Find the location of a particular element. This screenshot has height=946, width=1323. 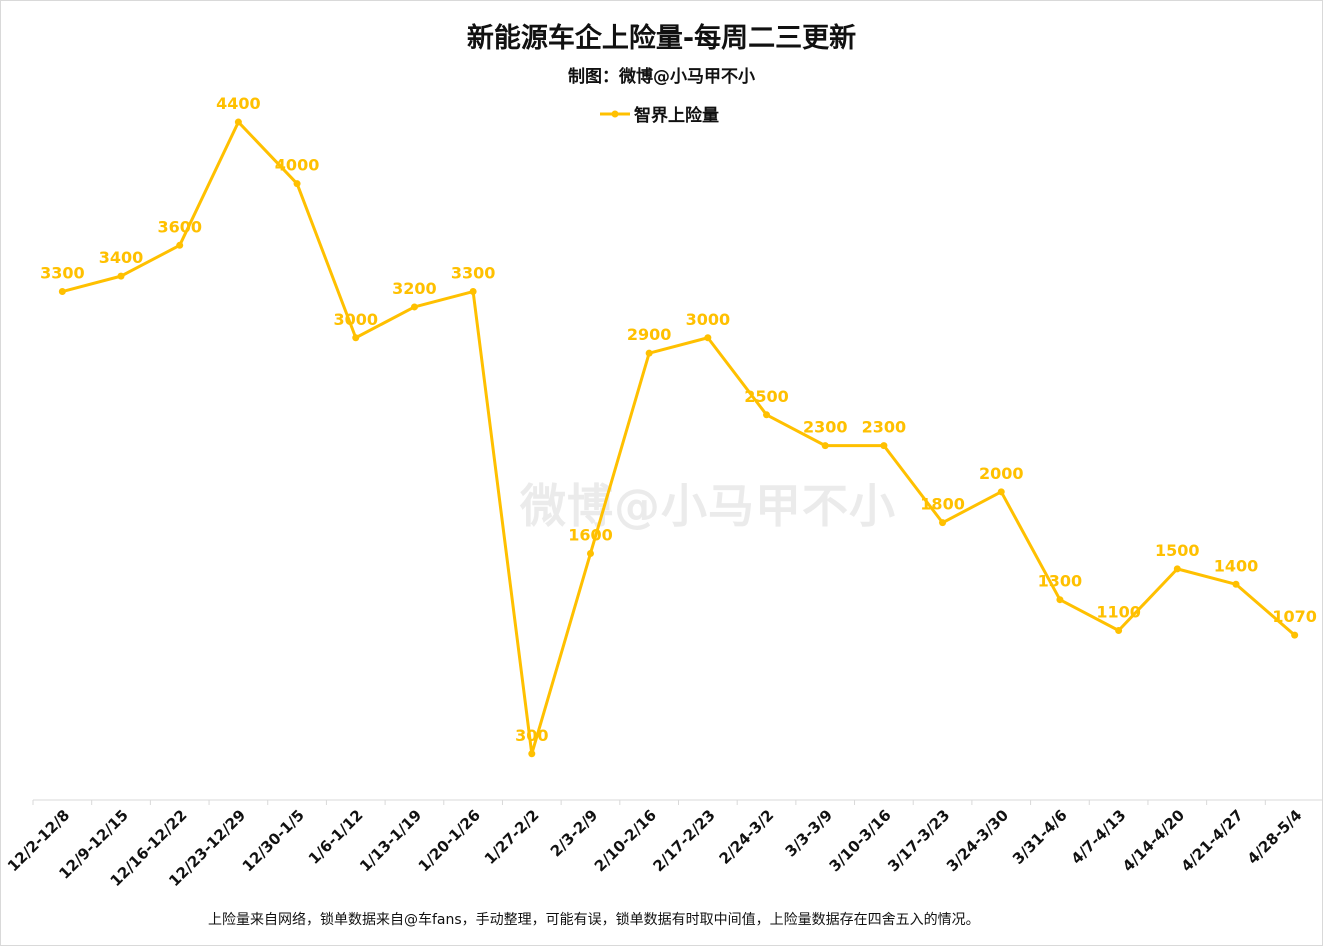

data-label: 1300 is located at coordinates (1060, 581).